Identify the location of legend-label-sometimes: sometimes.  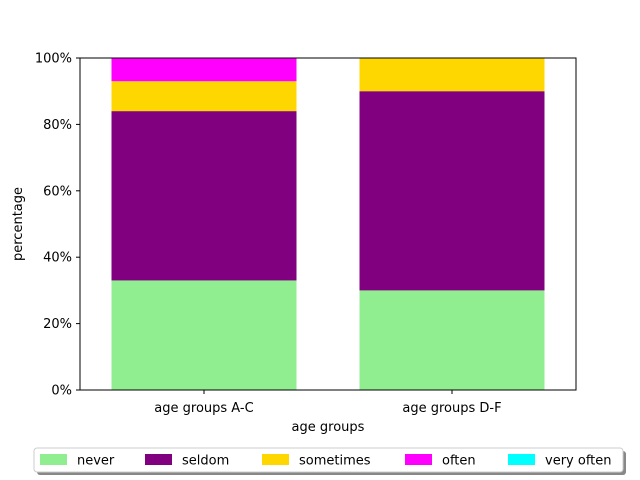
(335, 461).